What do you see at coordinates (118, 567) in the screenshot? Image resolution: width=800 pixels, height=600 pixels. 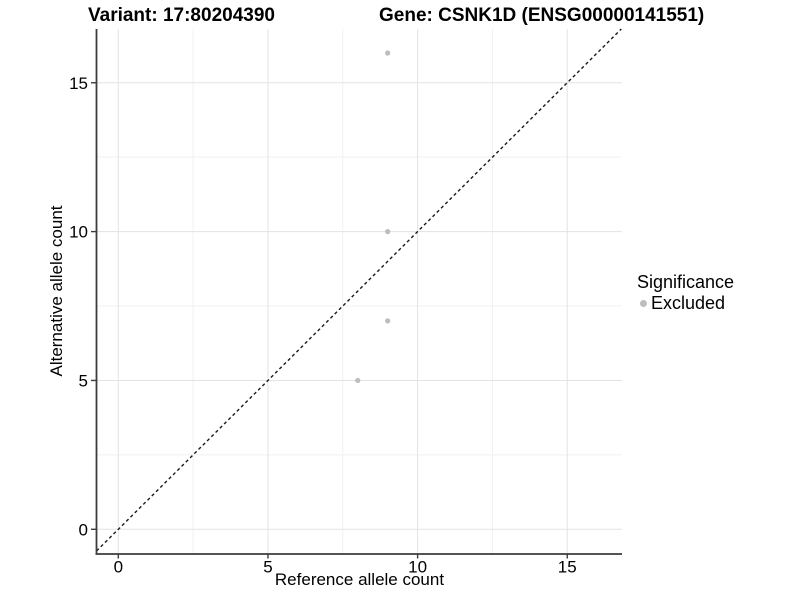 I see `x-tick-label: 0` at bounding box center [118, 567].